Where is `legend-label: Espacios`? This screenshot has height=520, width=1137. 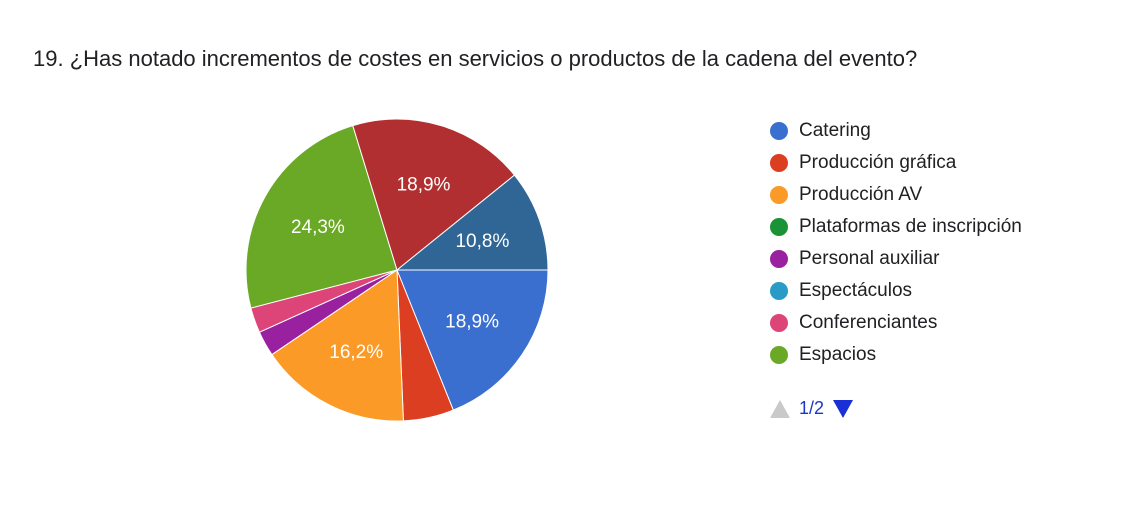
legend-label: Espacios is located at coordinates (838, 354).